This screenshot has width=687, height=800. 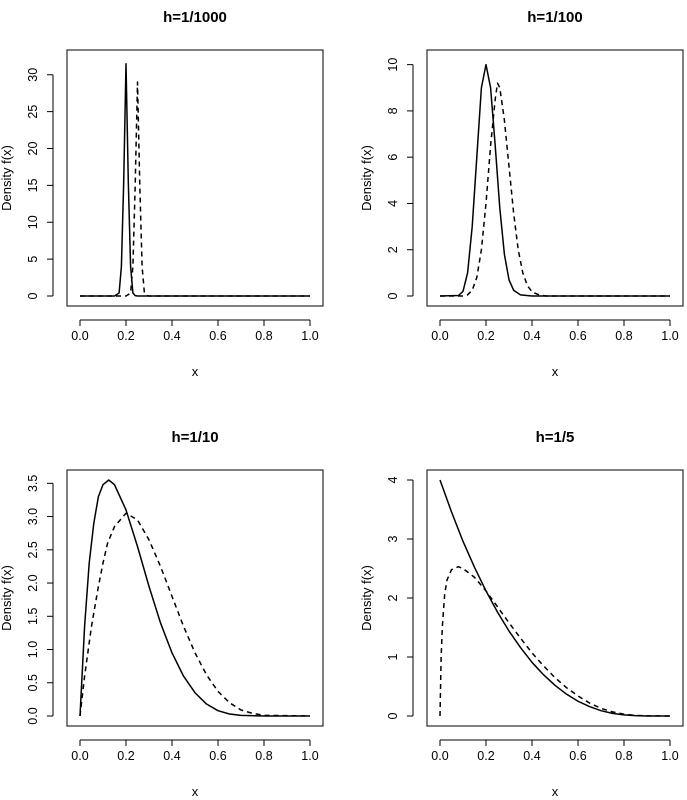 What do you see at coordinates (33, 185) in the screenshot?
I see `y-tick-label: 15` at bounding box center [33, 185].